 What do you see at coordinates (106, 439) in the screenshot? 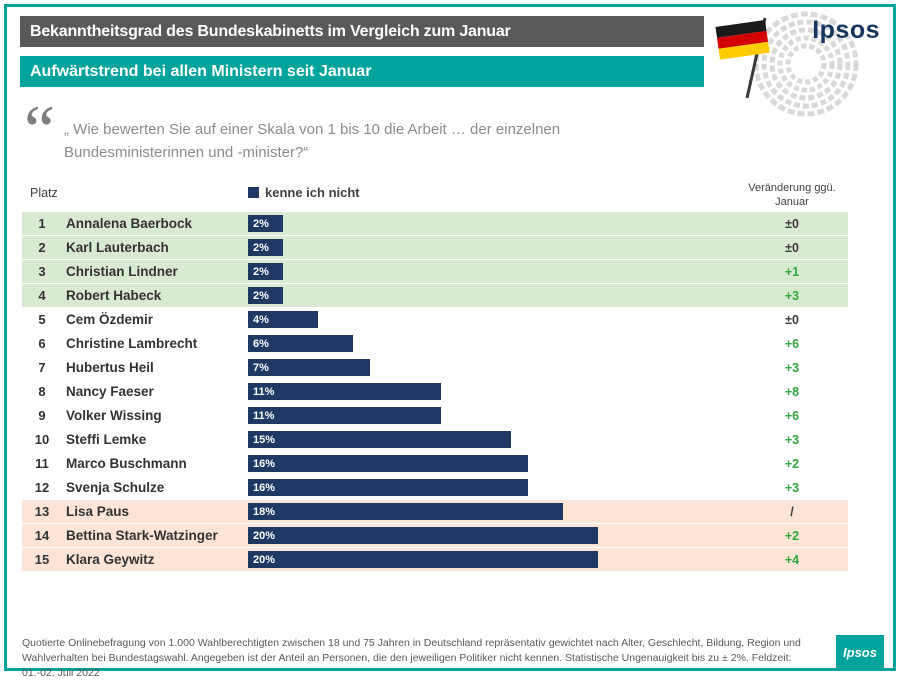
I see `row-name: Steffi Lemke` at bounding box center [106, 439].